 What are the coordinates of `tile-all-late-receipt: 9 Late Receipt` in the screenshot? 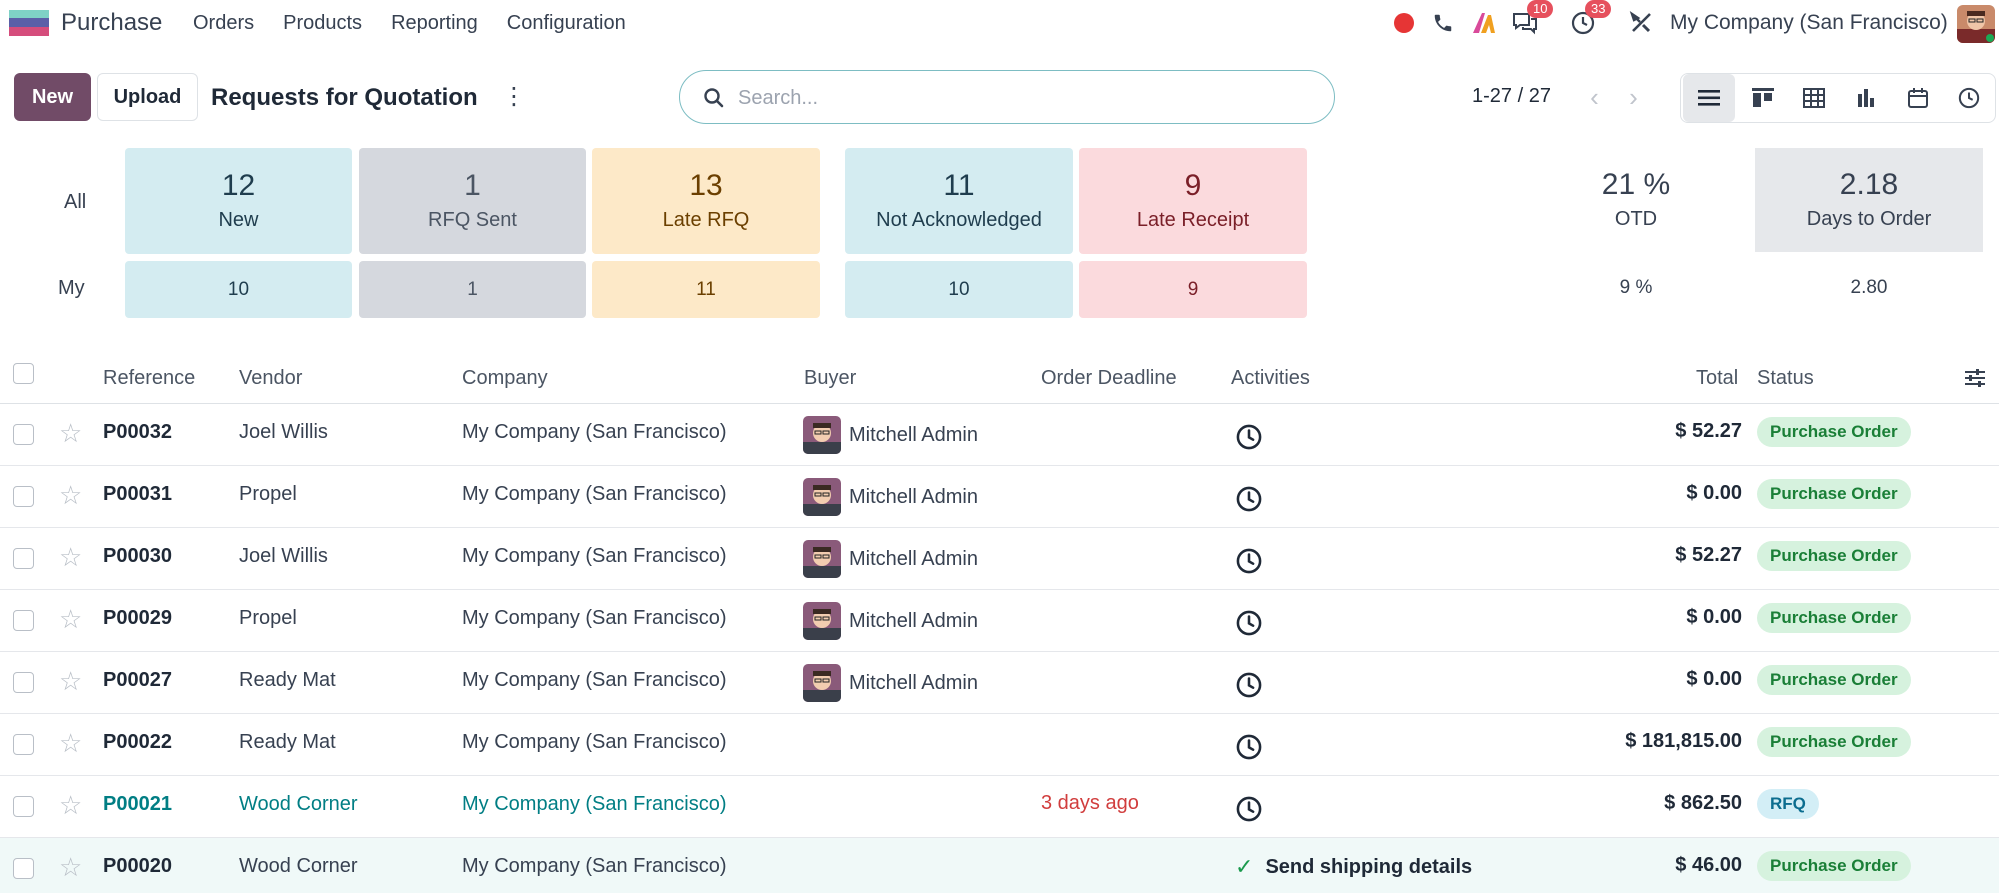 It's located at (1193, 201).